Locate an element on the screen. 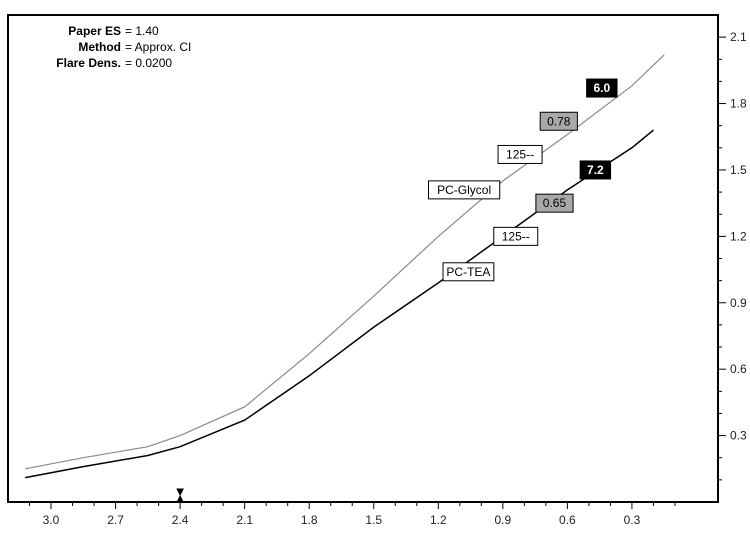 Image resolution: width=750 pixels, height=554 pixels. x-tick-label: 0.3 is located at coordinates (632, 520).